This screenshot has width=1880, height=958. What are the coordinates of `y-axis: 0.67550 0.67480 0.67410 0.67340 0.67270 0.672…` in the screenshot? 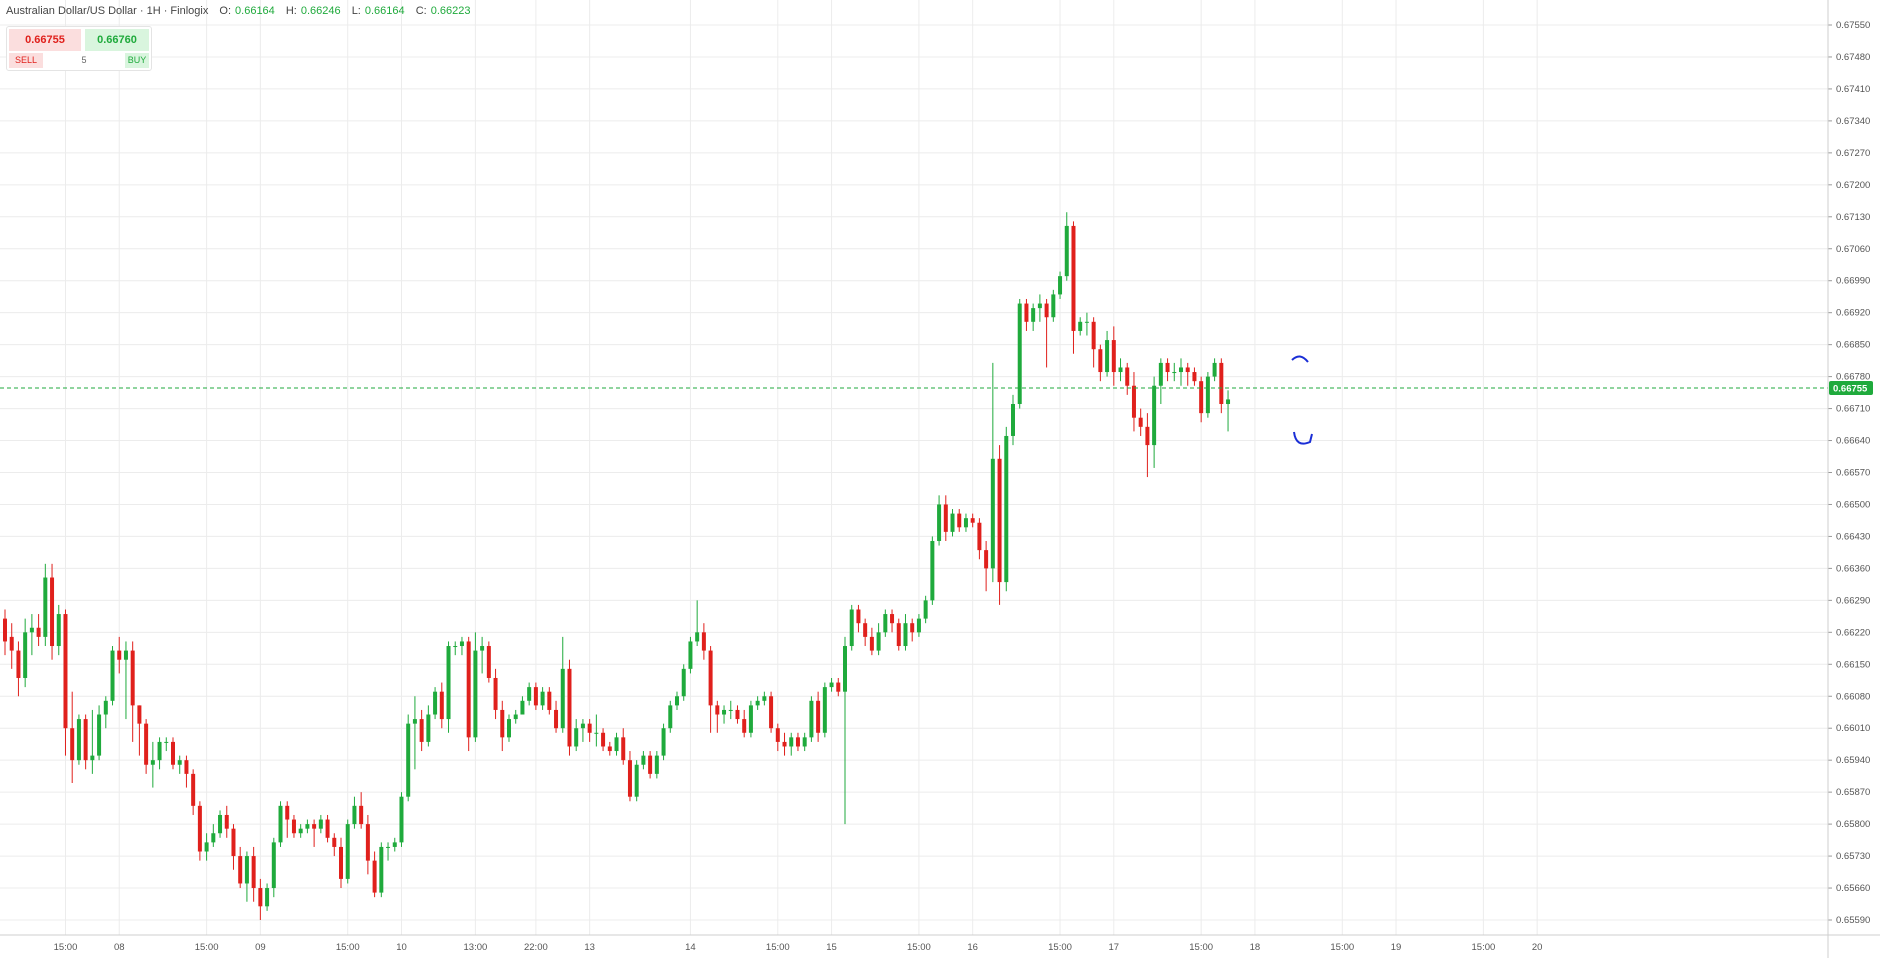 It's located at (1848, 479).